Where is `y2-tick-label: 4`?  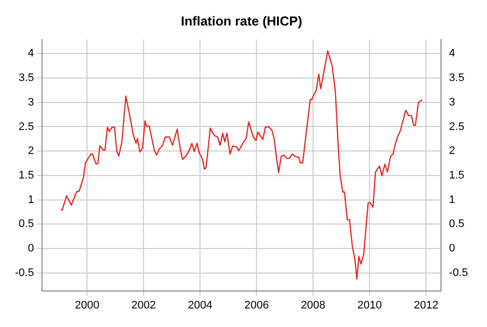
y2-tick-label: 4 is located at coordinates (452, 54).